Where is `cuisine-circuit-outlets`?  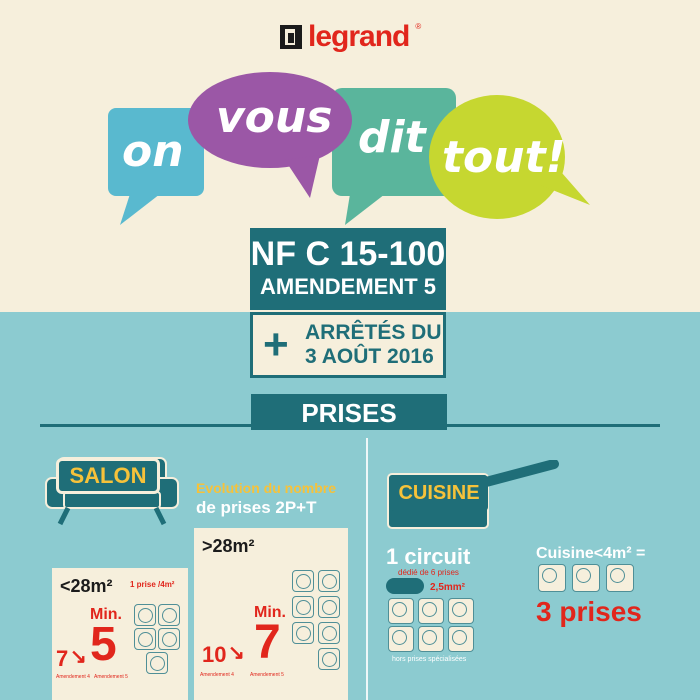
cuisine-circuit-outlets is located at coordinates (434, 626).